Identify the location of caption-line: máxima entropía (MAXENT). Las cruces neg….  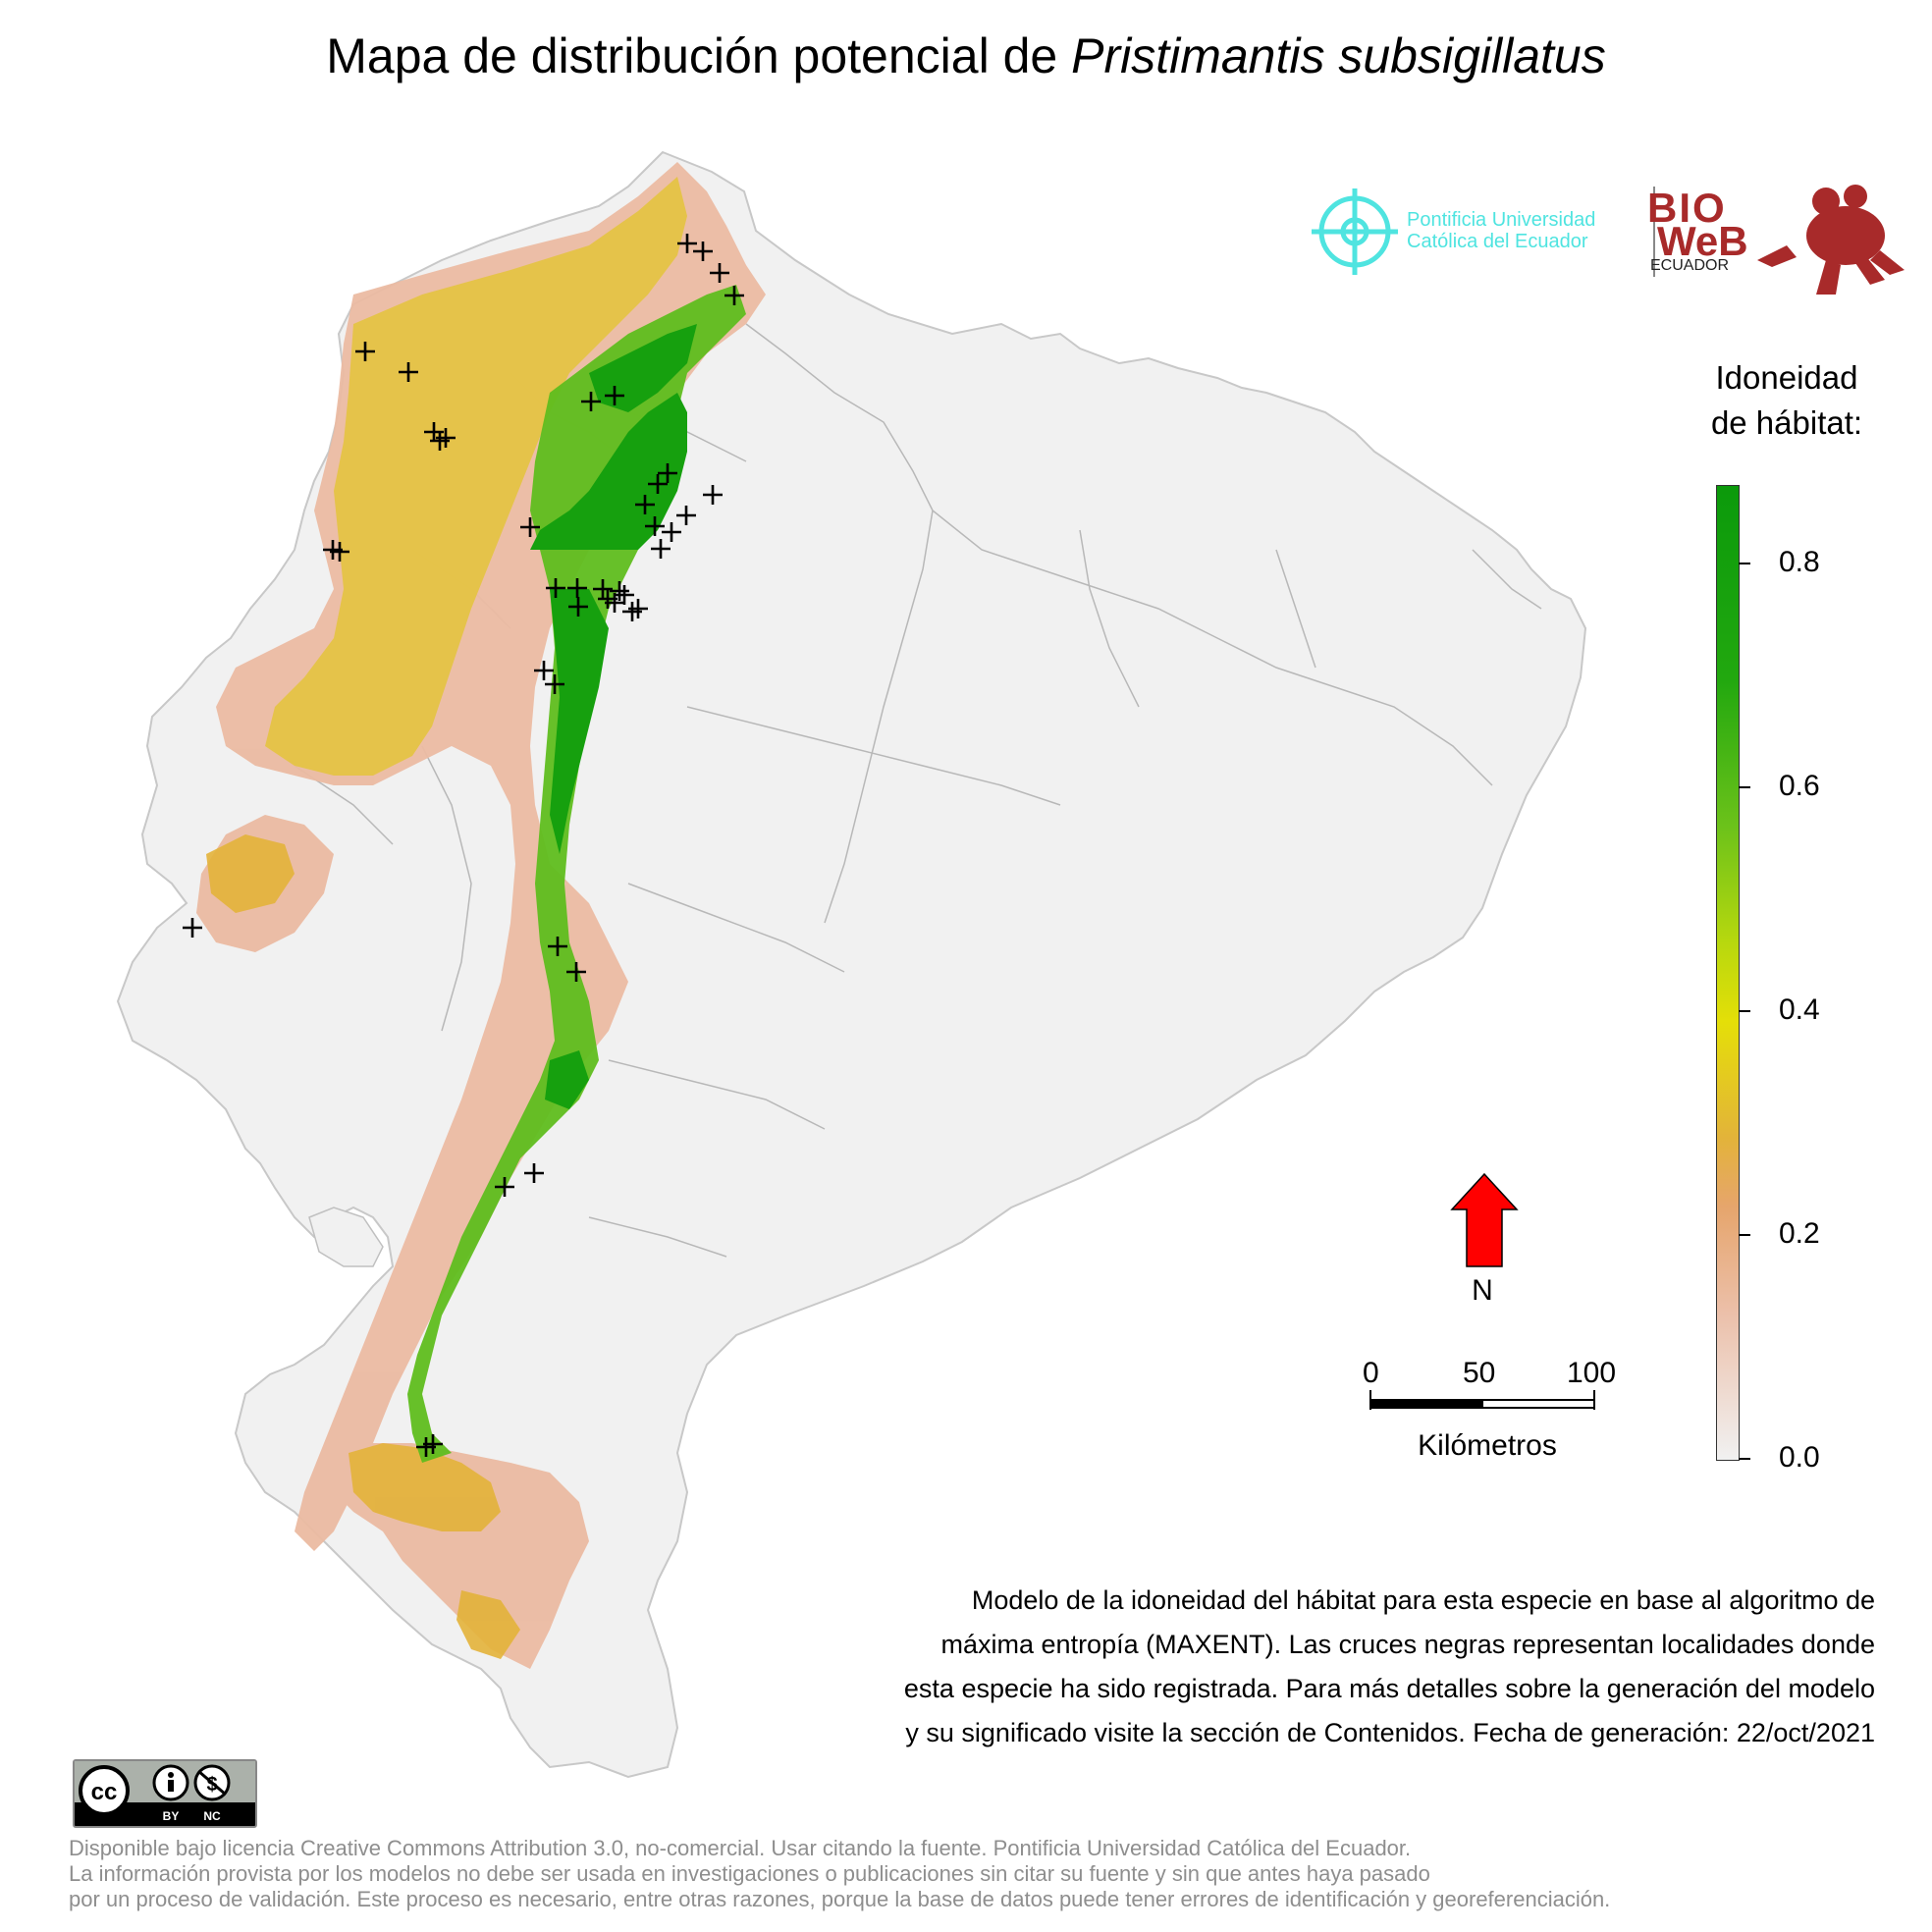
(1407, 1644).